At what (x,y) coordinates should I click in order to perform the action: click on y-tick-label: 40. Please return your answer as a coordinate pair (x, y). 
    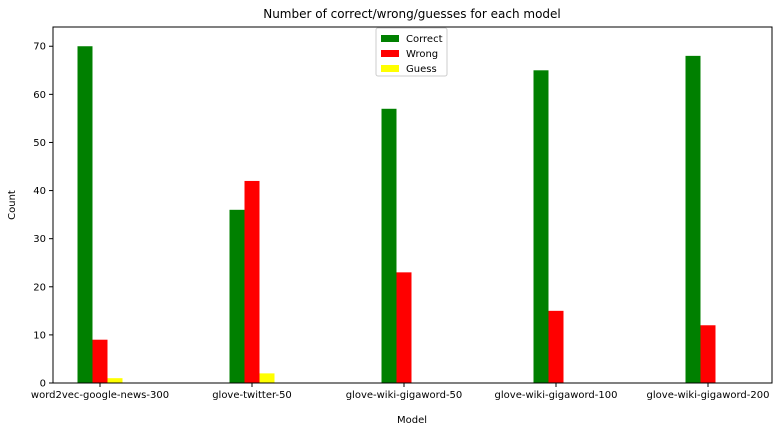
    Looking at the image, I should click on (39, 191).